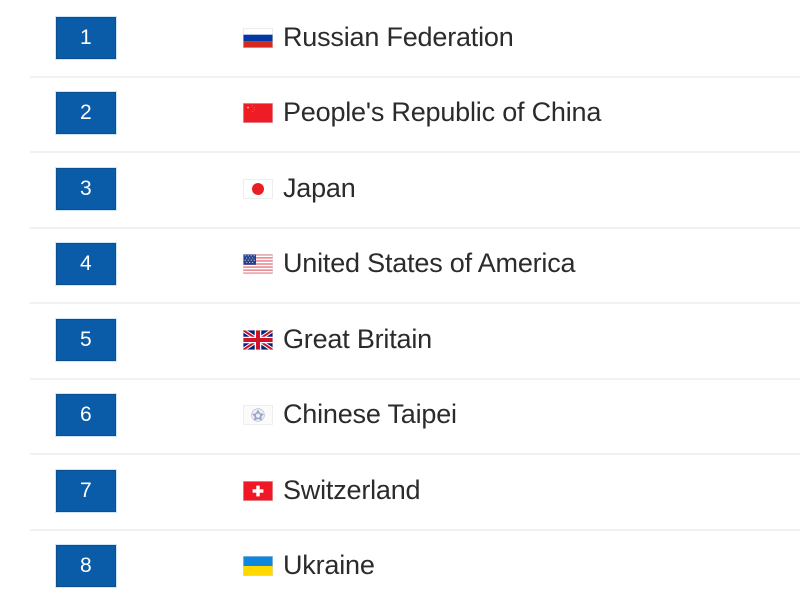 The width and height of the screenshot is (800, 600). What do you see at coordinates (86, 415) in the screenshot?
I see `rank-badge: 6` at bounding box center [86, 415].